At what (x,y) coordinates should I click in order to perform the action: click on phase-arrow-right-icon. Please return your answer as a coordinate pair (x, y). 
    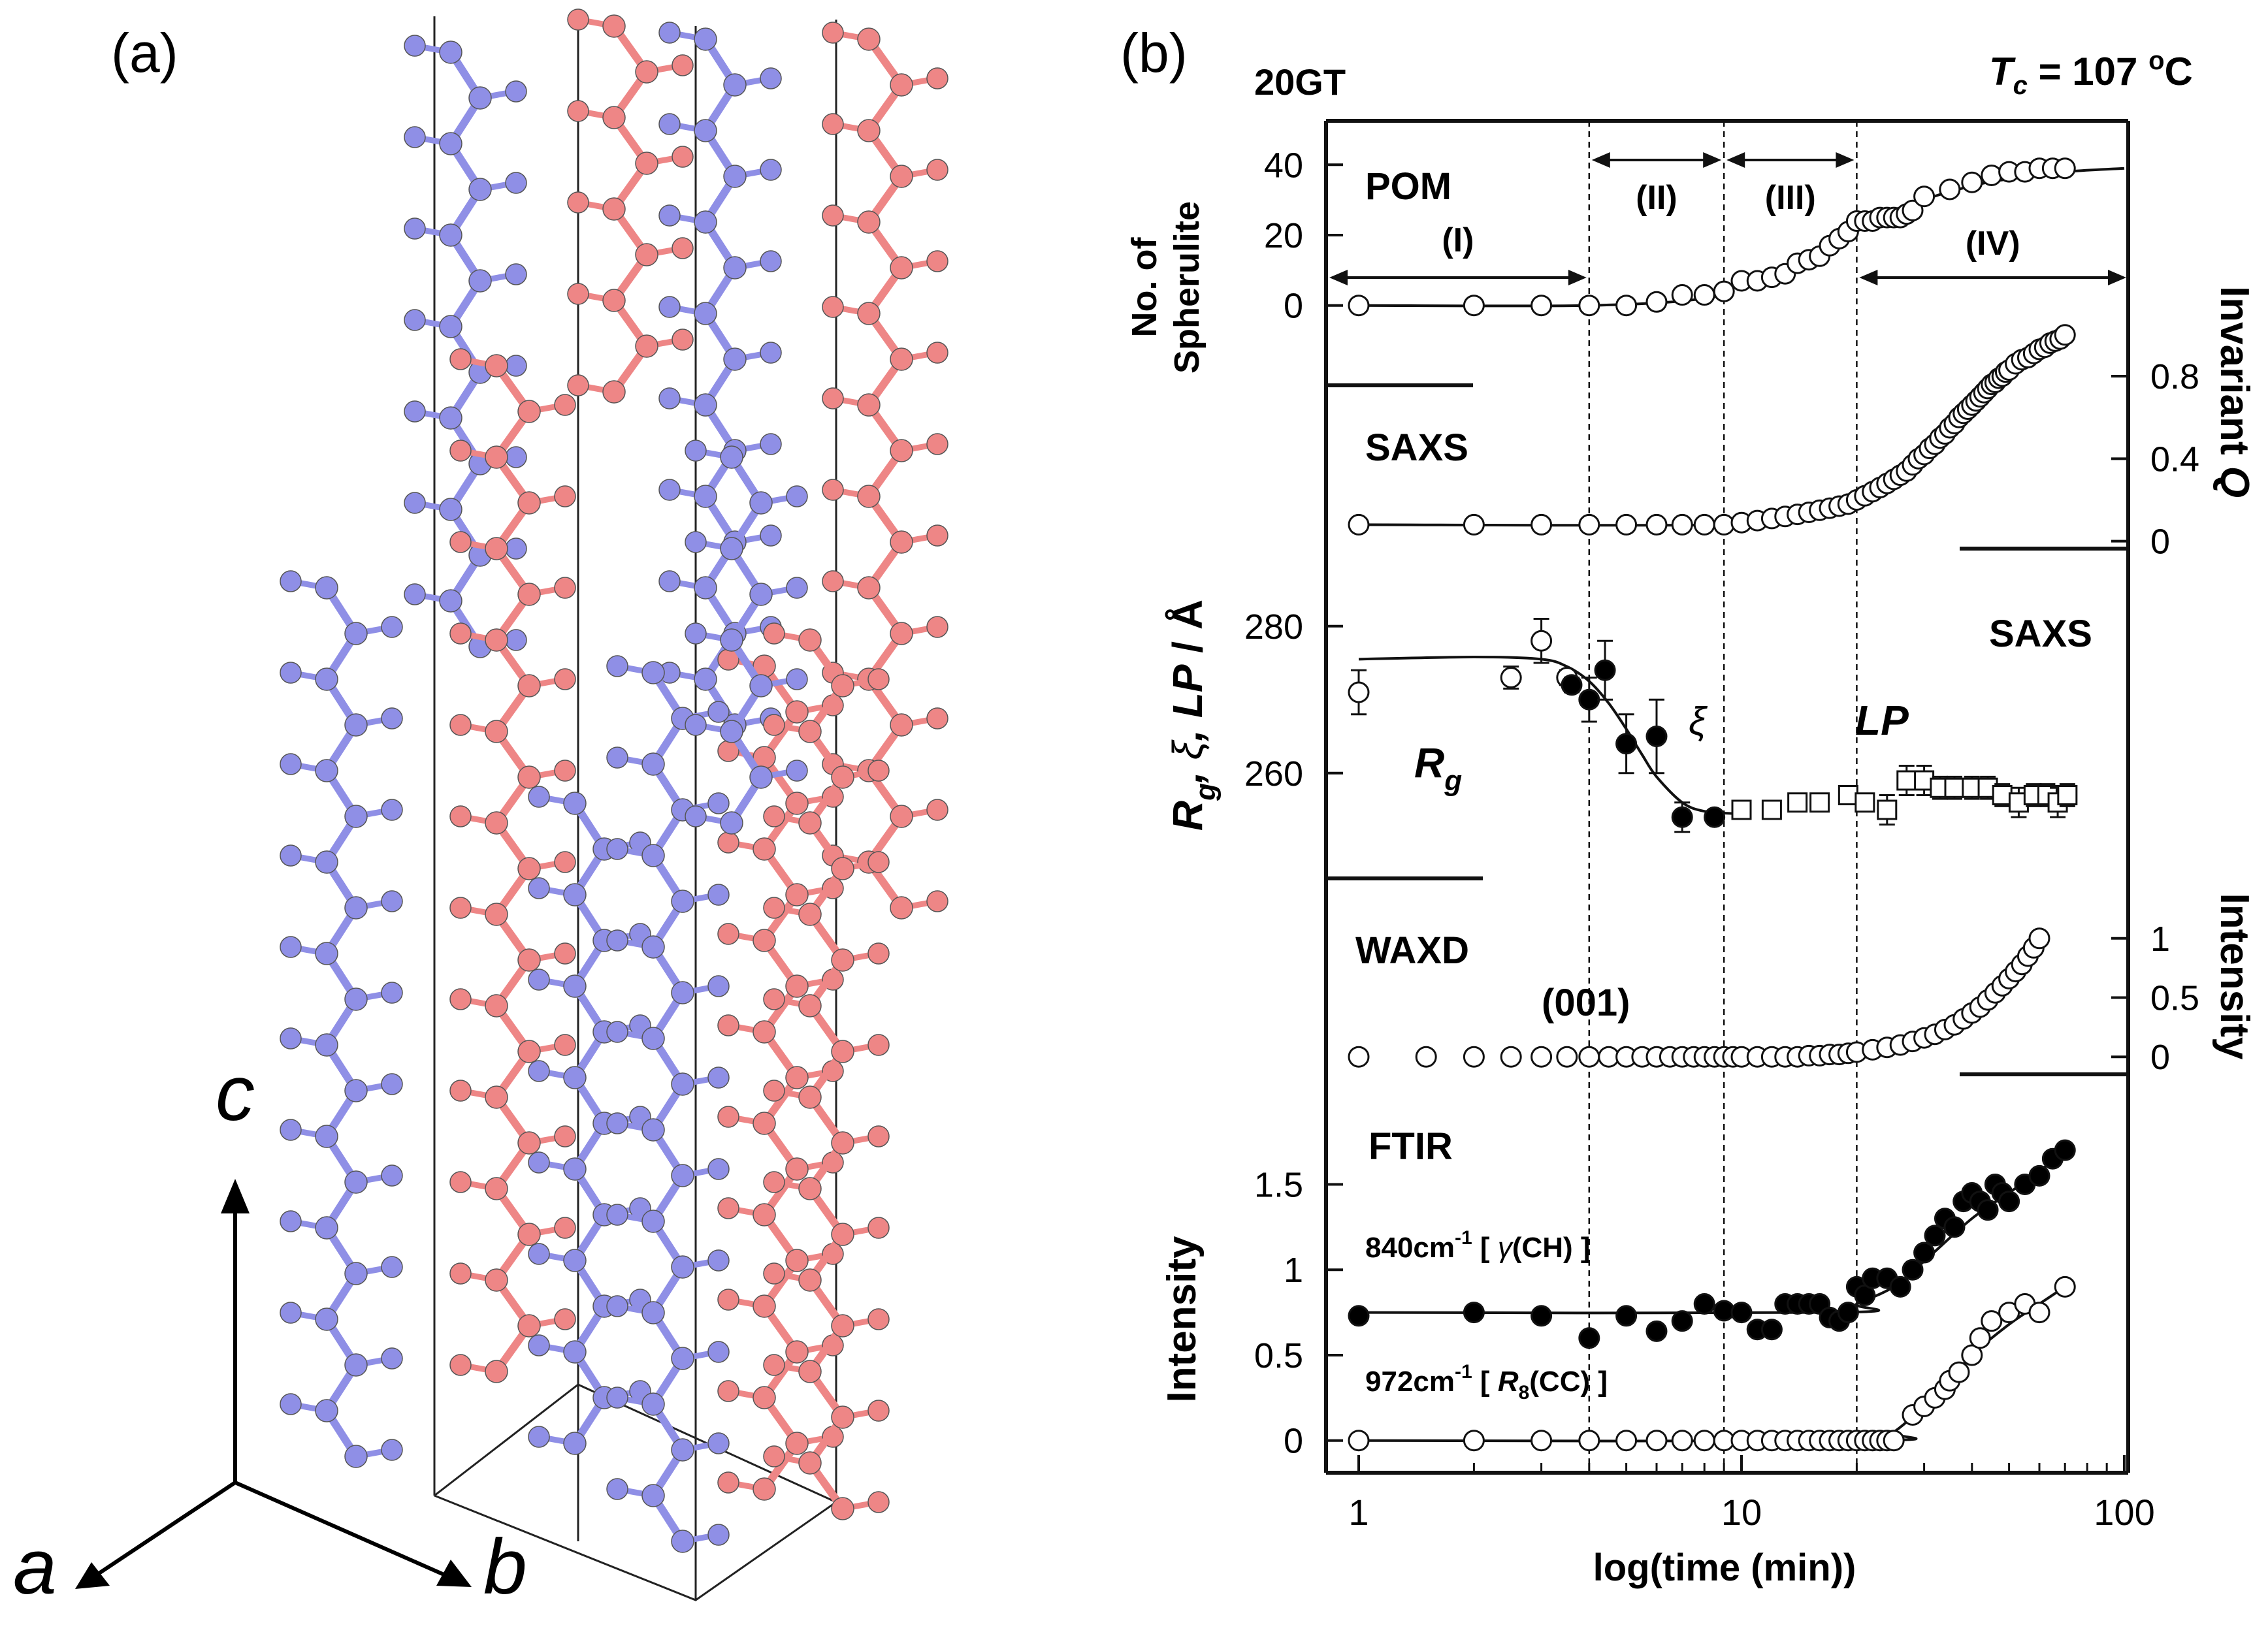
    Looking at the image, I should click on (1577, 277).